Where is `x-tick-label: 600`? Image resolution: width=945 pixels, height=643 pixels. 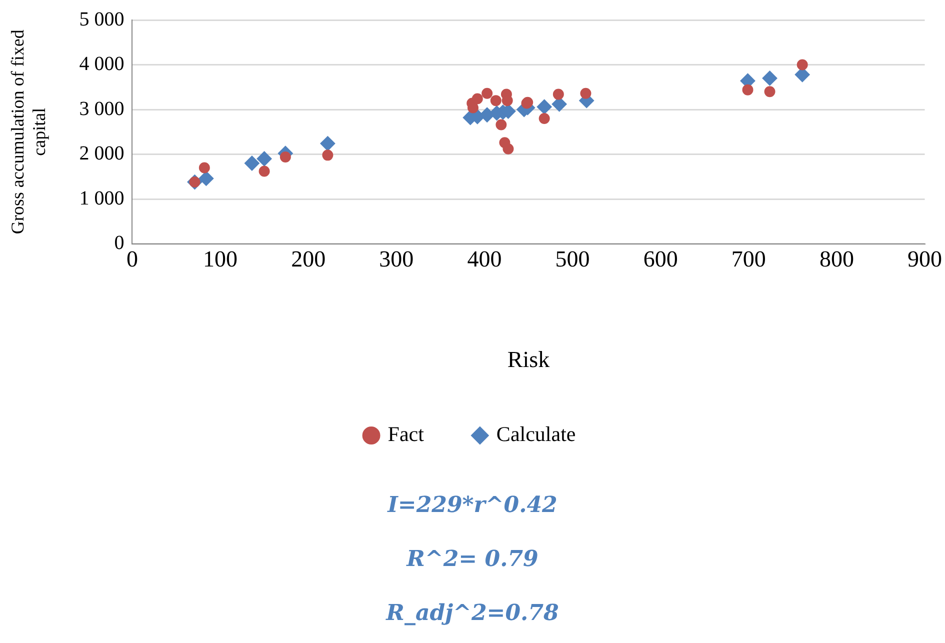 x-tick-label: 600 is located at coordinates (660, 259).